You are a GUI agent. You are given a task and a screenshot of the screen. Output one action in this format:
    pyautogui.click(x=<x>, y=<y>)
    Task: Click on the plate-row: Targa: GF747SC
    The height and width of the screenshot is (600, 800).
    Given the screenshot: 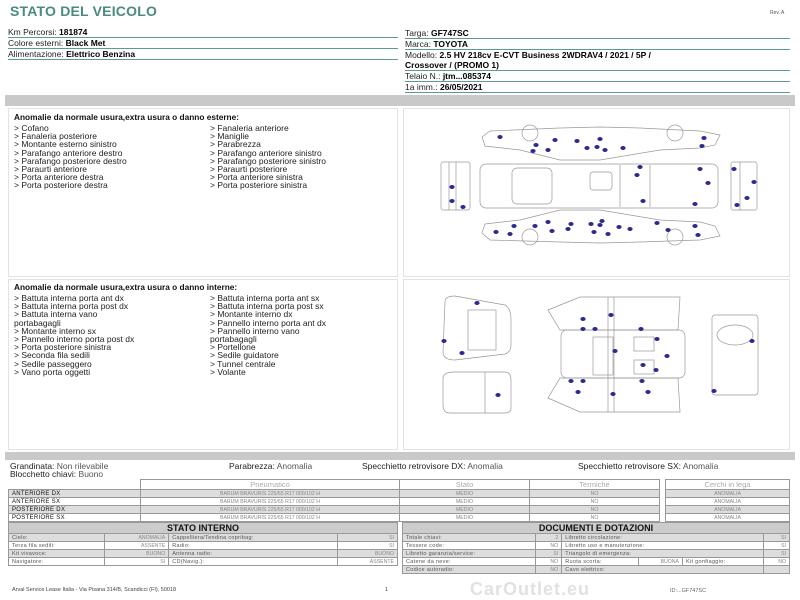 What is the action you would take?
    pyautogui.click(x=597, y=33)
    